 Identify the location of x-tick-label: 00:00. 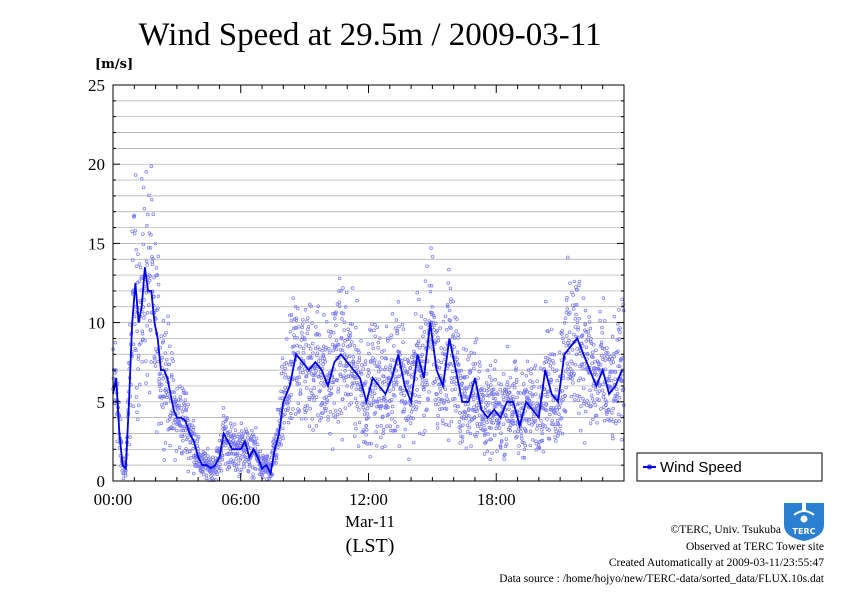
(113, 499).